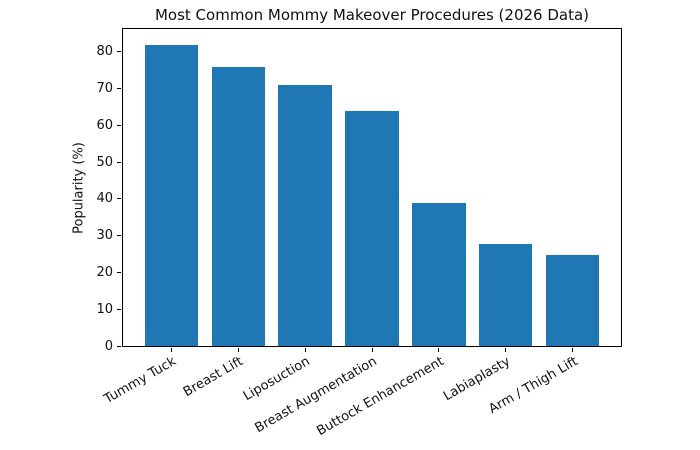 The width and height of the screenshot is (700, 450). Describe the element at coordinates (104, 162) in the screenshot. I see `y-tick-label: 50` at that location.